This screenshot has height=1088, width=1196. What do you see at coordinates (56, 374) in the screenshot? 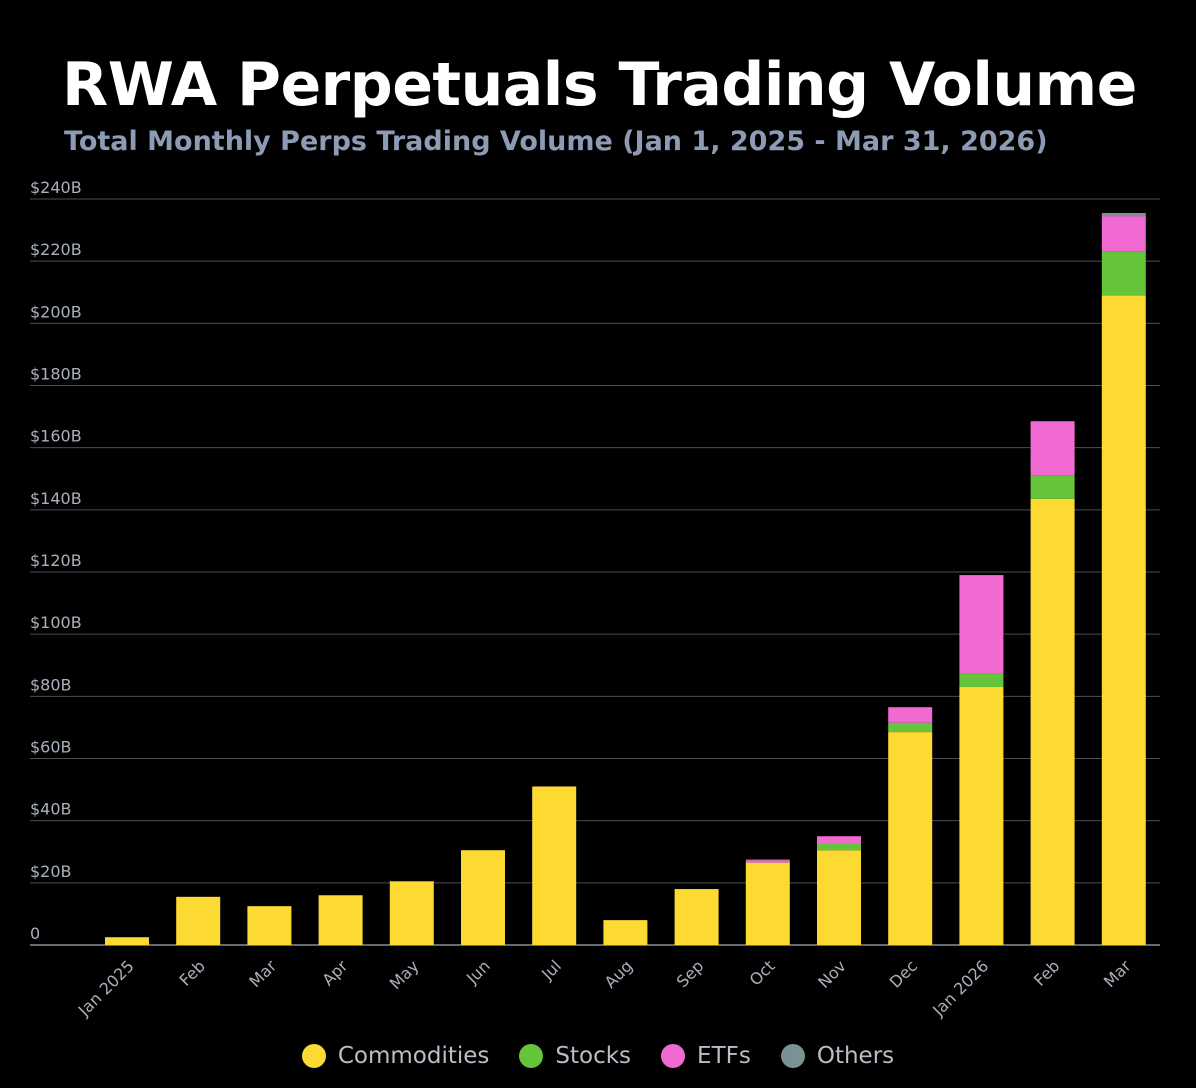
I see `y-tick-label: $180B` at bounding box center [56, 374].